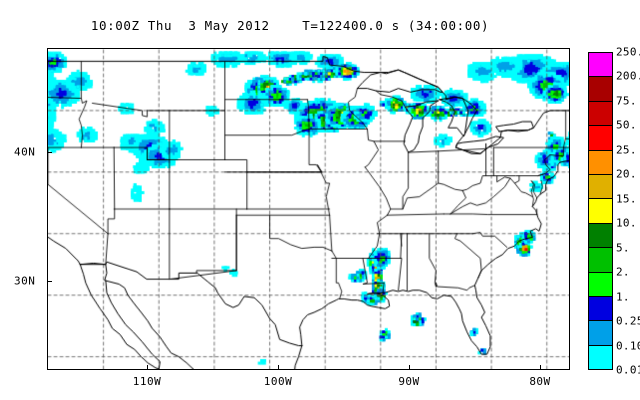  What do you see at coordinates (49, 153) in the screenshot?
I see `y-tick-40N` at bounding box center [49, 153].